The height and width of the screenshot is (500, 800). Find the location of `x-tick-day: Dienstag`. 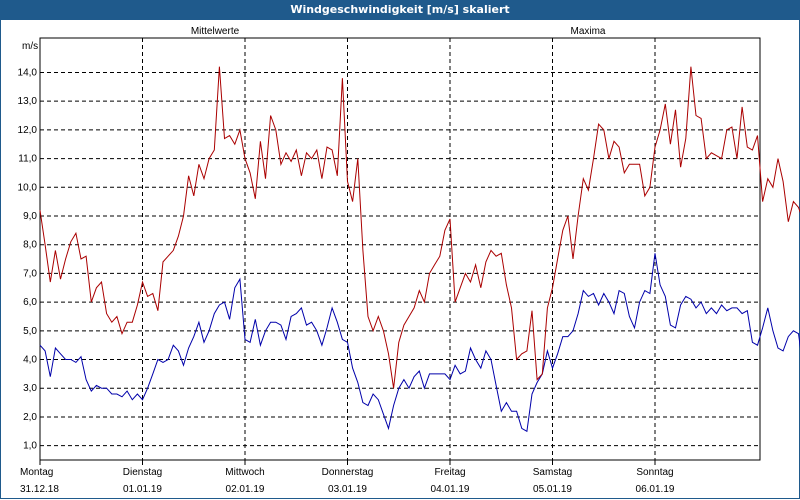

x-tick-day: Dienstag is located at coordinates (142, 472).